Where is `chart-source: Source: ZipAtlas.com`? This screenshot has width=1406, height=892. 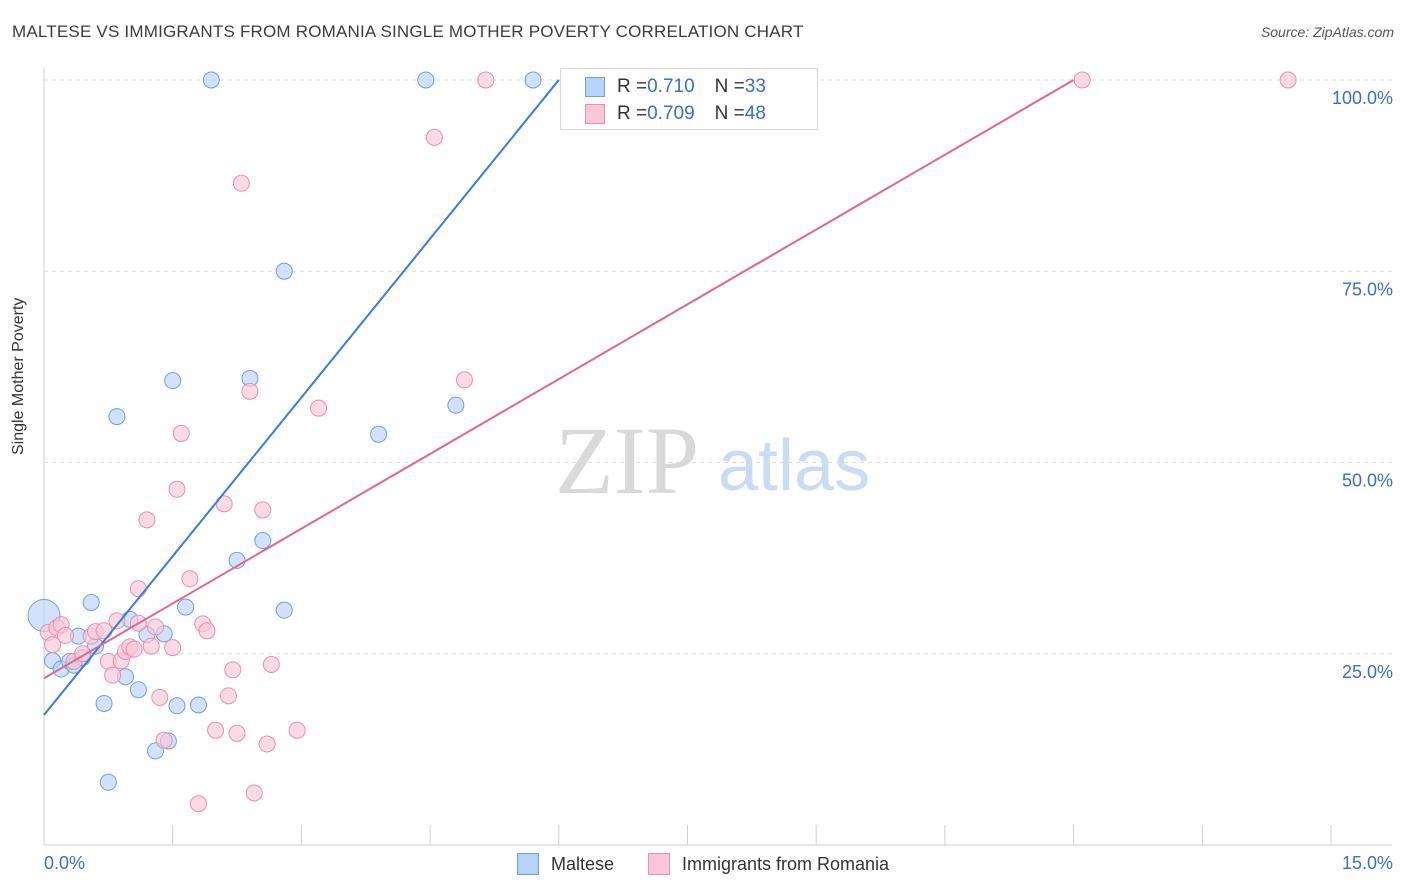
chart-source: Source: ZipAtlas.com is located at coordinates (1327, 32).